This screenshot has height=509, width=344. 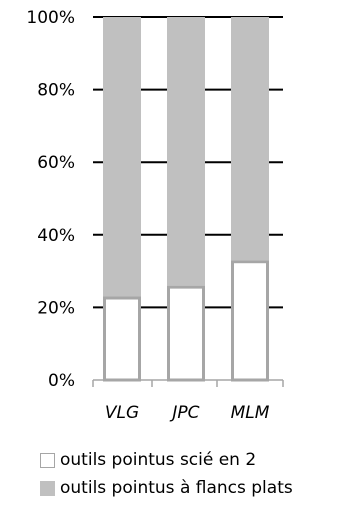 What do you see at coordinates (56, 236) in the screenshot?
I see `y-tick-label-2: 40%` at bounding box center [56, 236].